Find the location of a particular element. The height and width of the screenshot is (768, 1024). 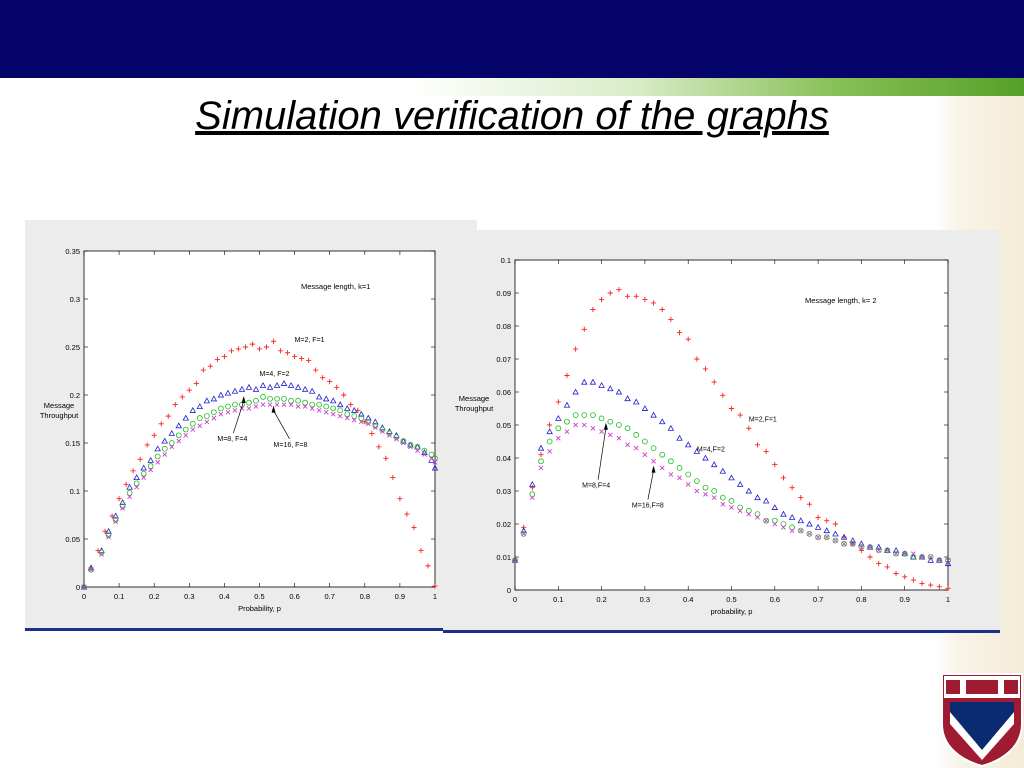

x-tick-label: 0.9 is located at coordinates (400, 596).